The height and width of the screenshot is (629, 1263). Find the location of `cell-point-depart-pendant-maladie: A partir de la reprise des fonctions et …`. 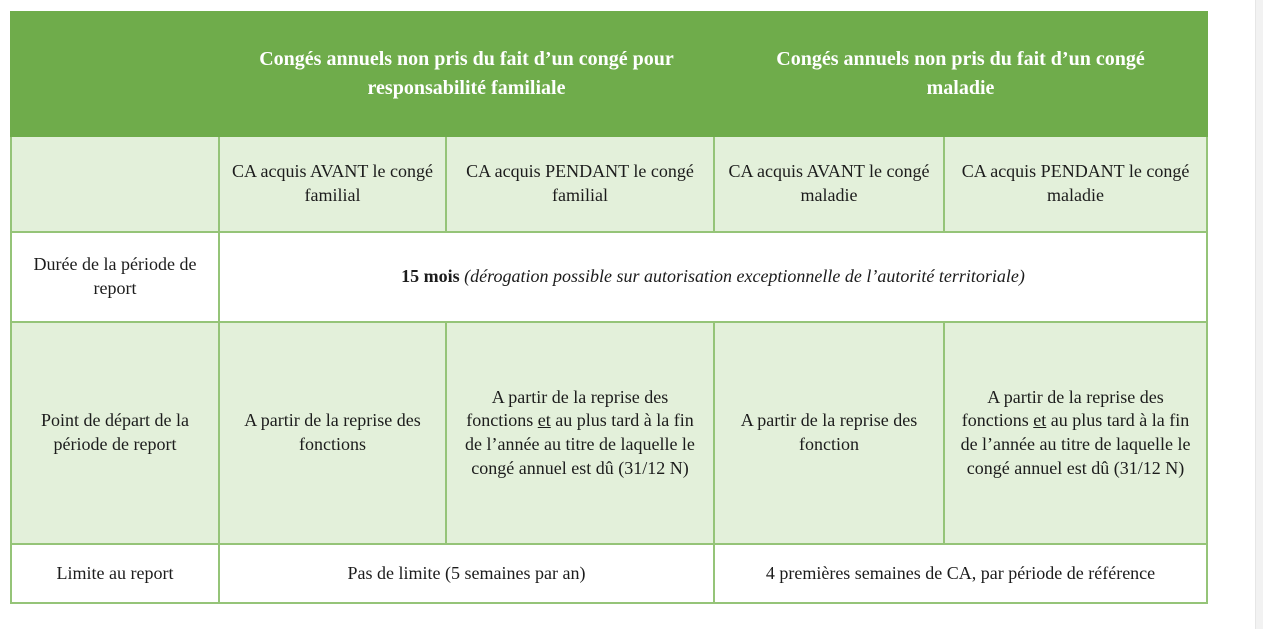

cell-point-depart-pendant-maladie: A partir de la reprise des fonctions et … is located at coordinates (1075, 433).